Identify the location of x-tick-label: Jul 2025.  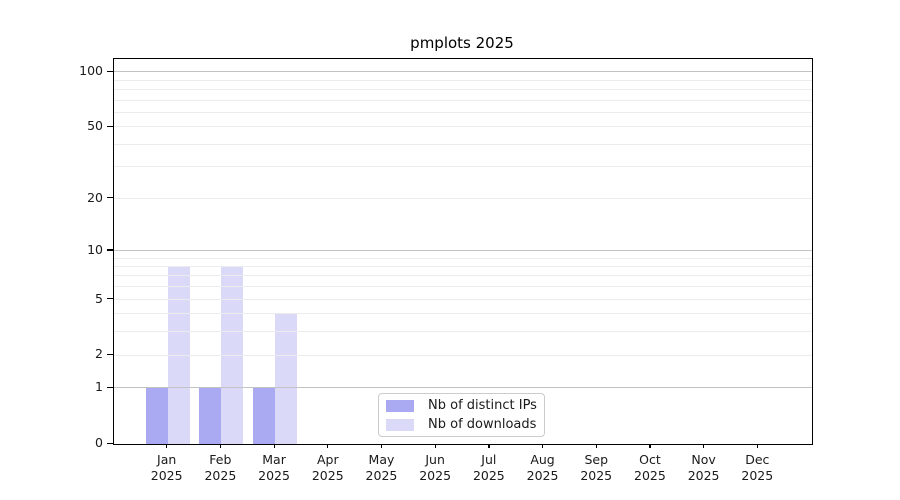
(488, 467).